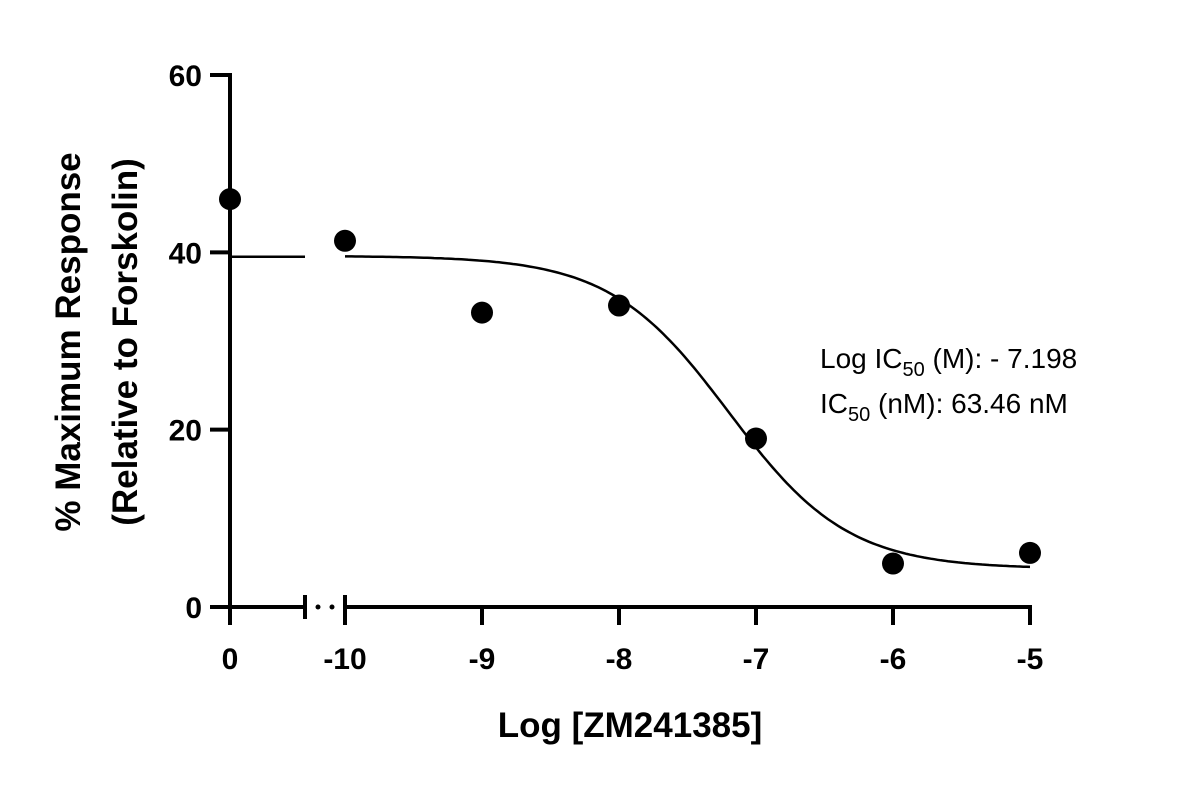 This screenshot has height=785, width=1197. What do you see at coordinates (914, 370) in the screenshot?
I see `annotation-log-ic50-sub: 50` at bounding box center [914, 370].